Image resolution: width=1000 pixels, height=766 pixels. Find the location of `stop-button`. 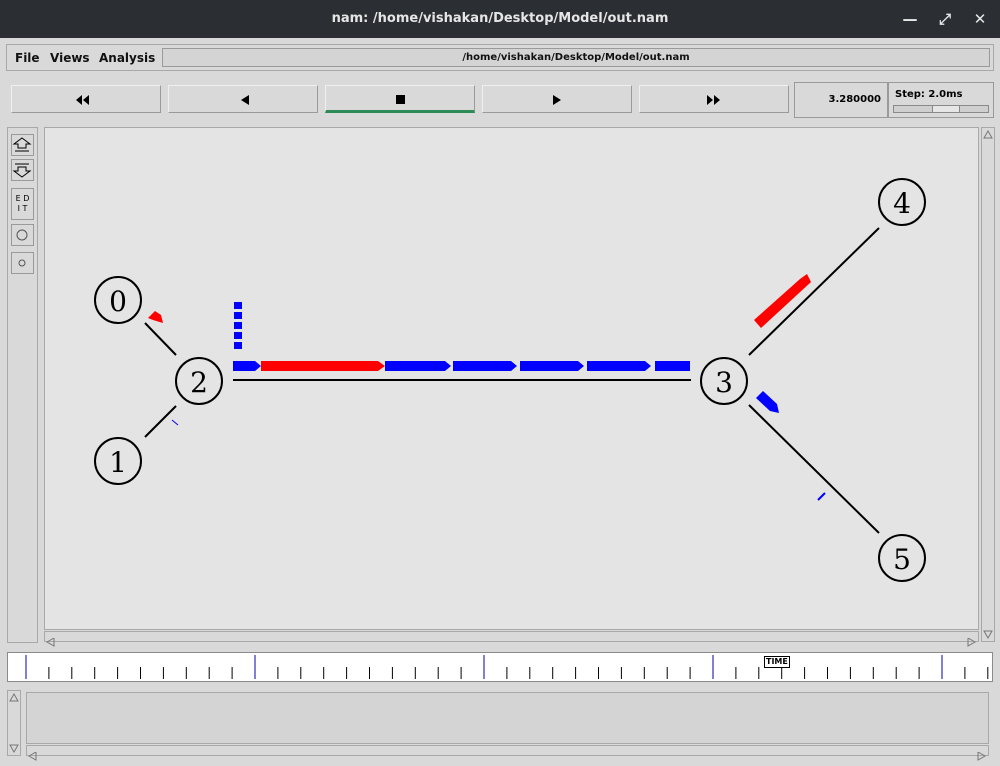

stop-button is located at coordinates (400, 99).